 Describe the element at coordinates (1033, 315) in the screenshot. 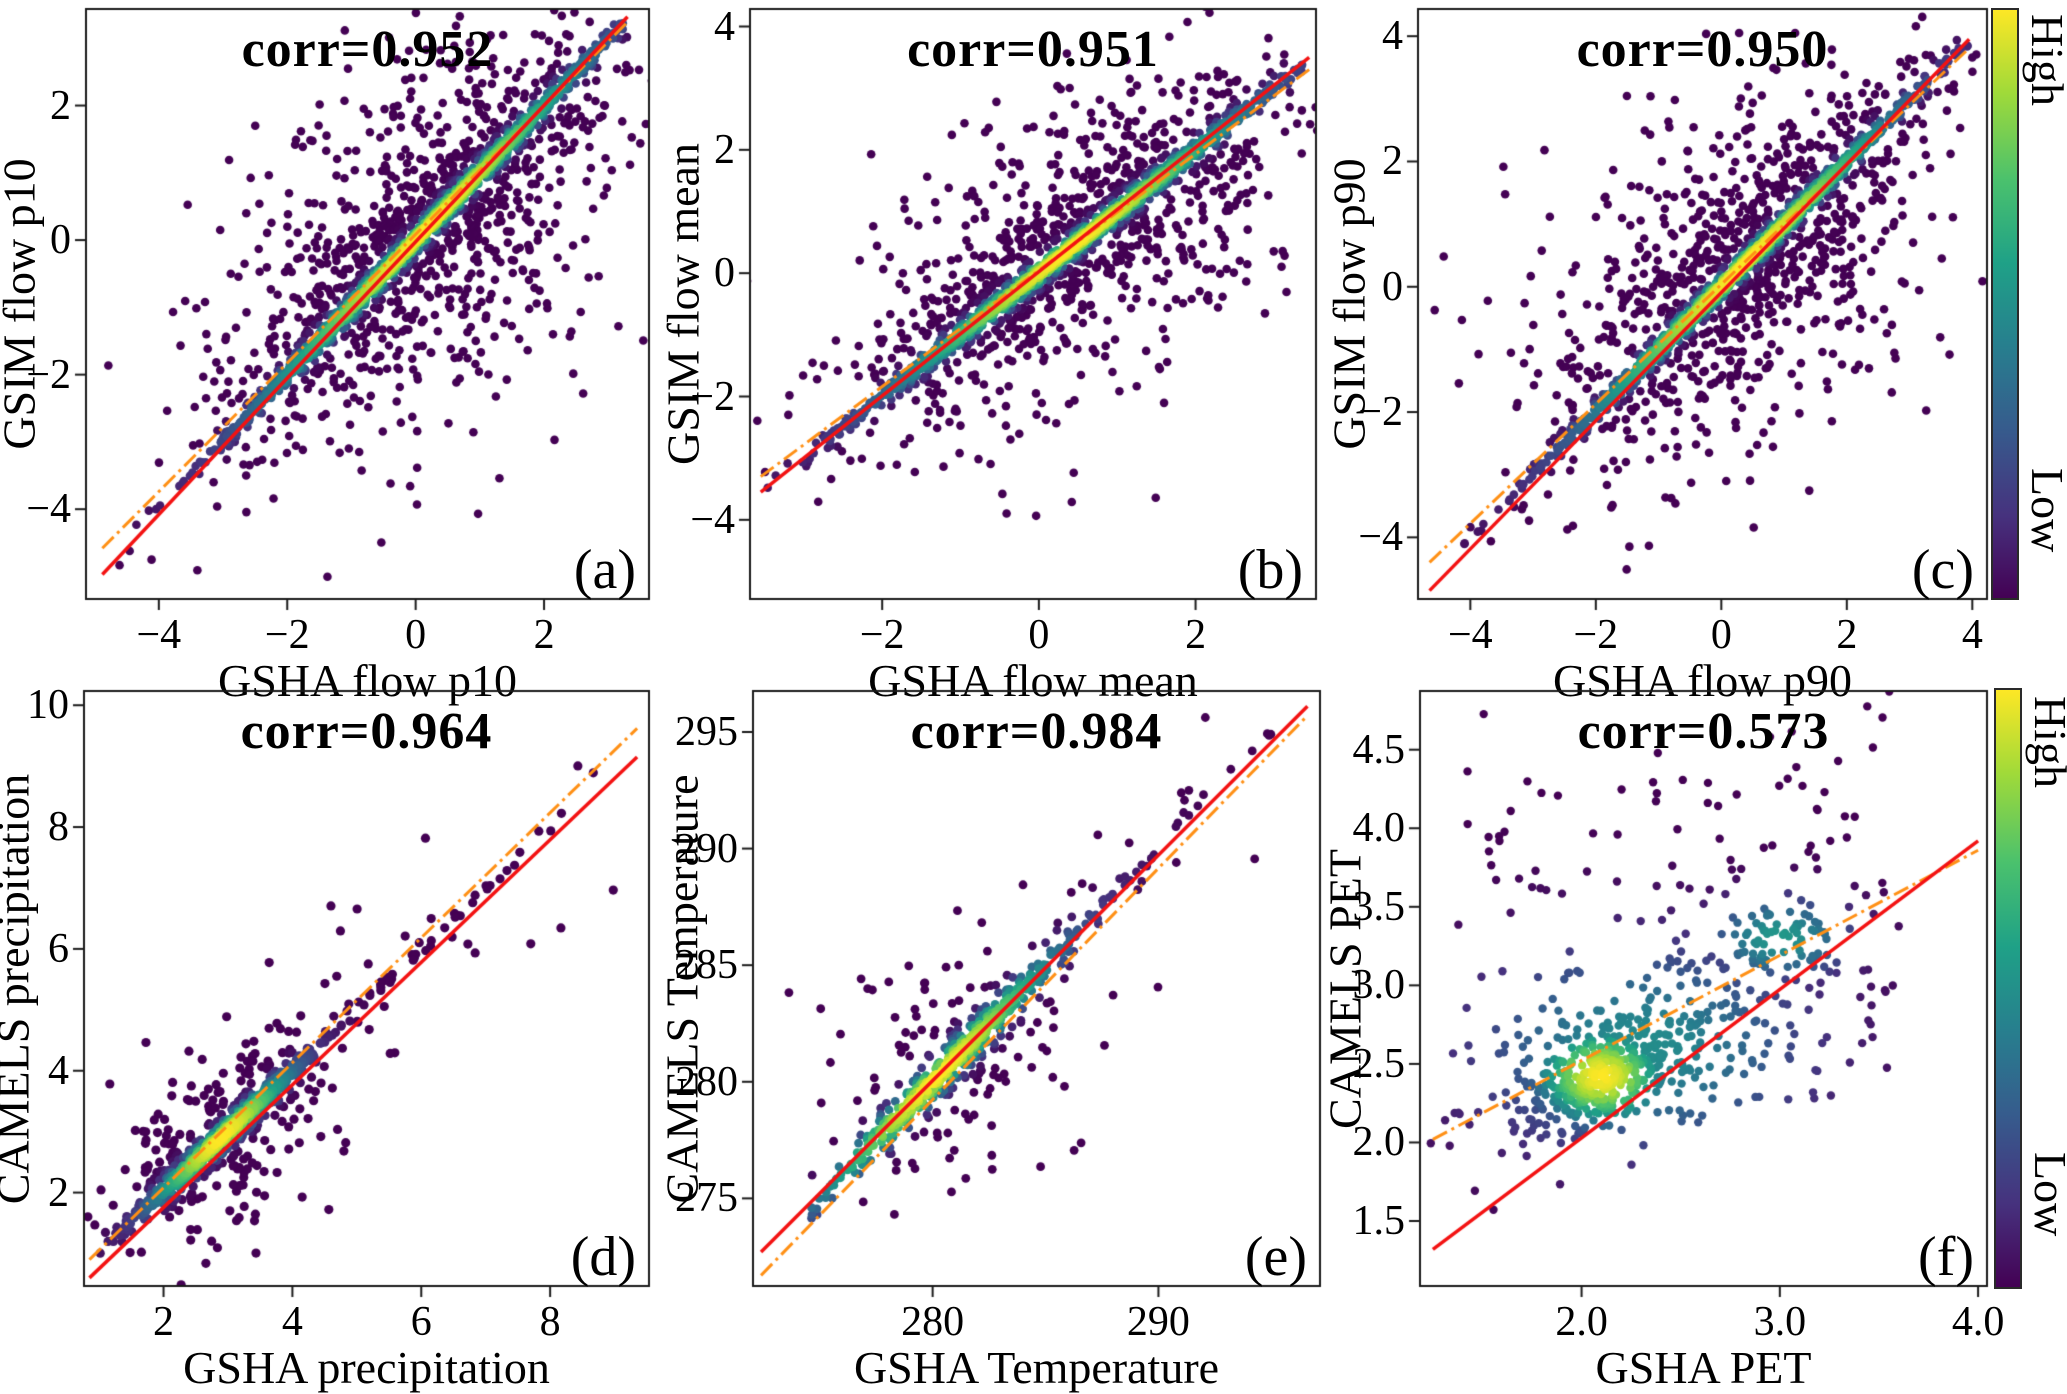

I see `scatter-plot-canvas-b` at that location.